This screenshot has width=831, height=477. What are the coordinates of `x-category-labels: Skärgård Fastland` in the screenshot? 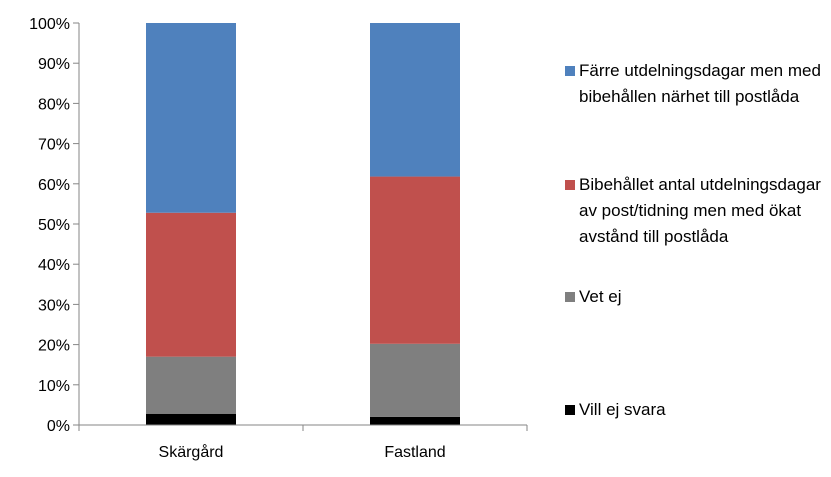 It's located at (302, 452).